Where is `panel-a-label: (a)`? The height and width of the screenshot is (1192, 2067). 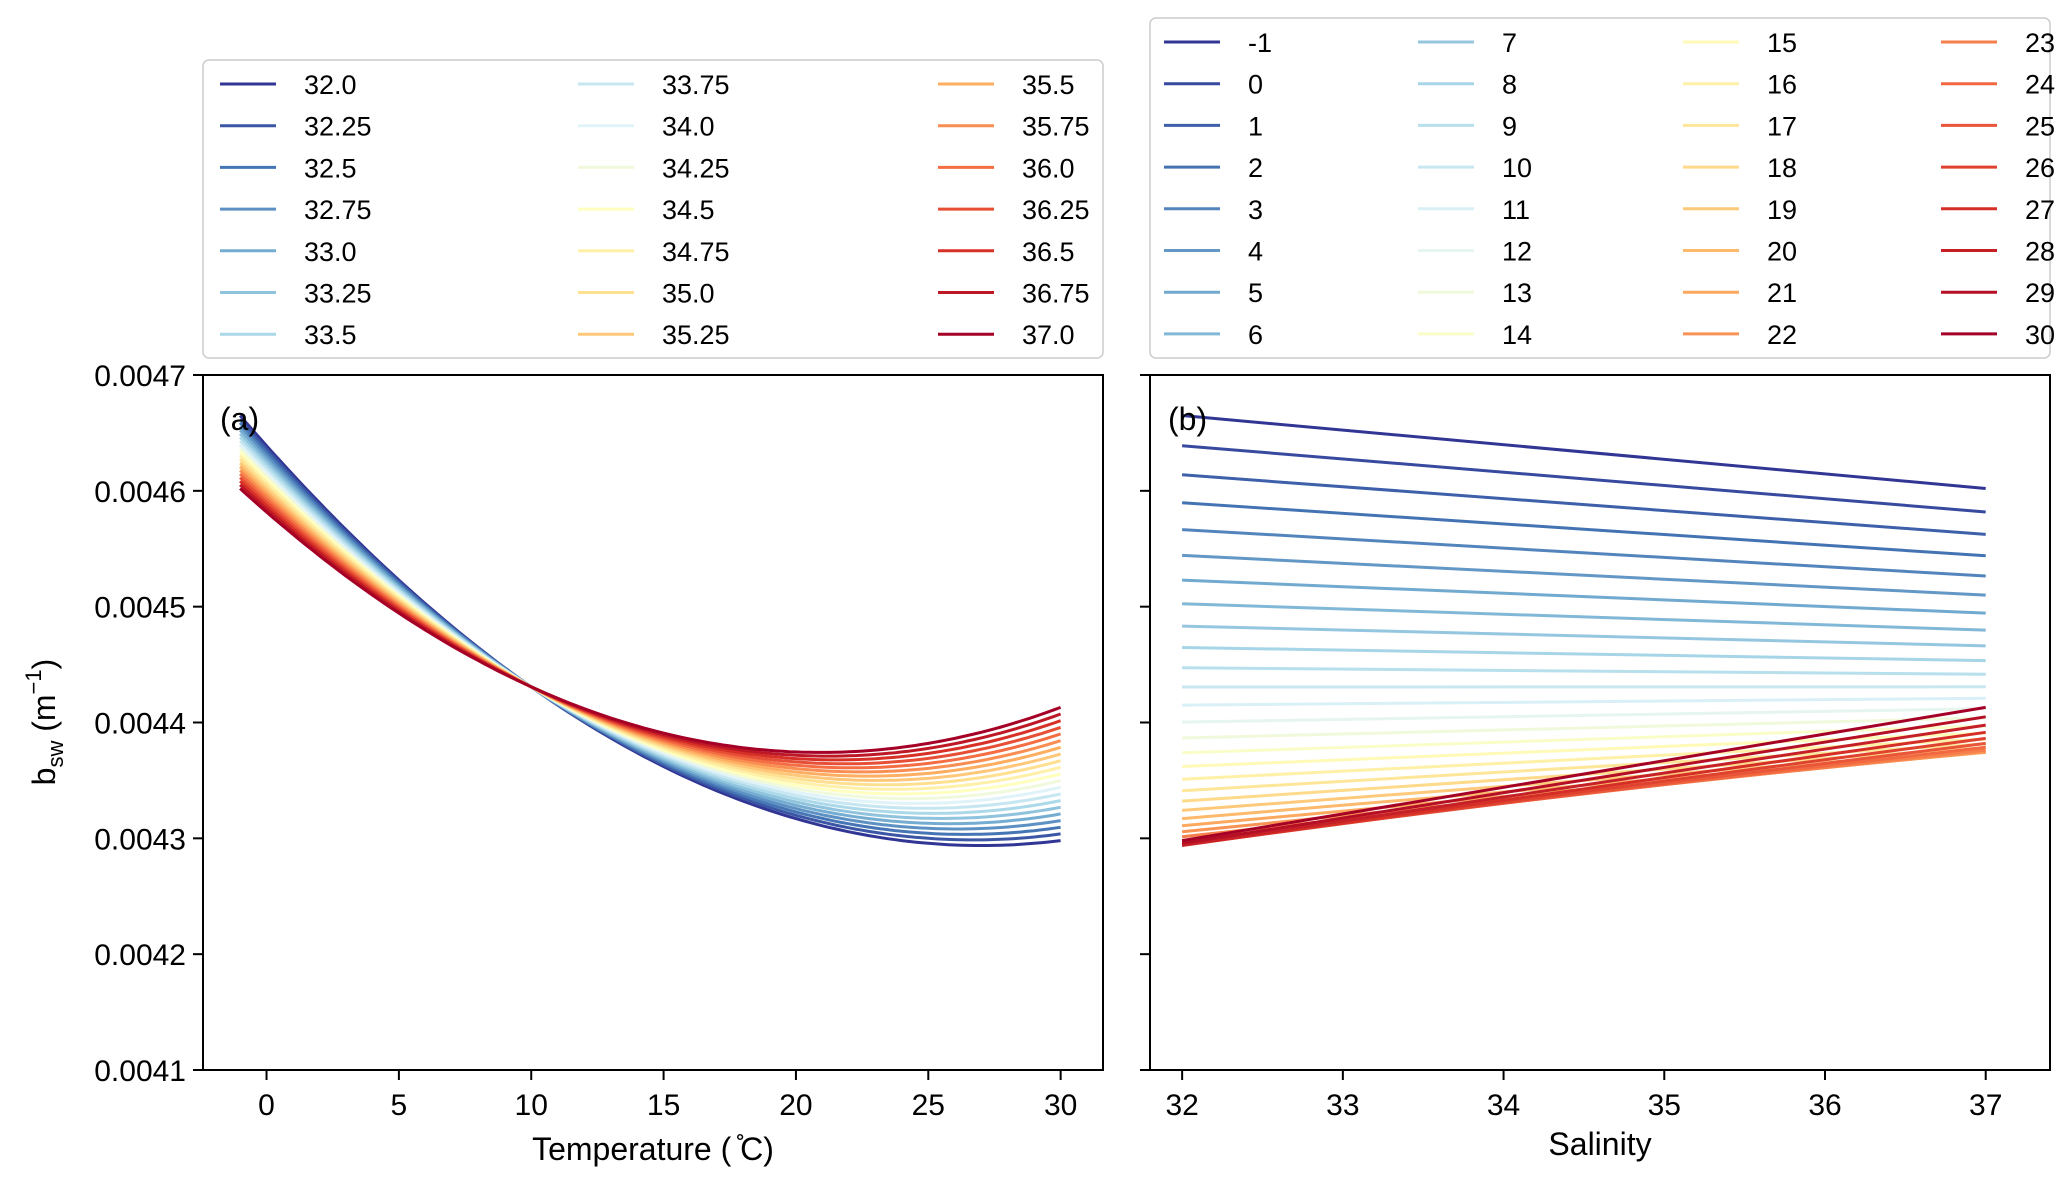
panel-a-label: (a) is located at coordinates (239, 419).